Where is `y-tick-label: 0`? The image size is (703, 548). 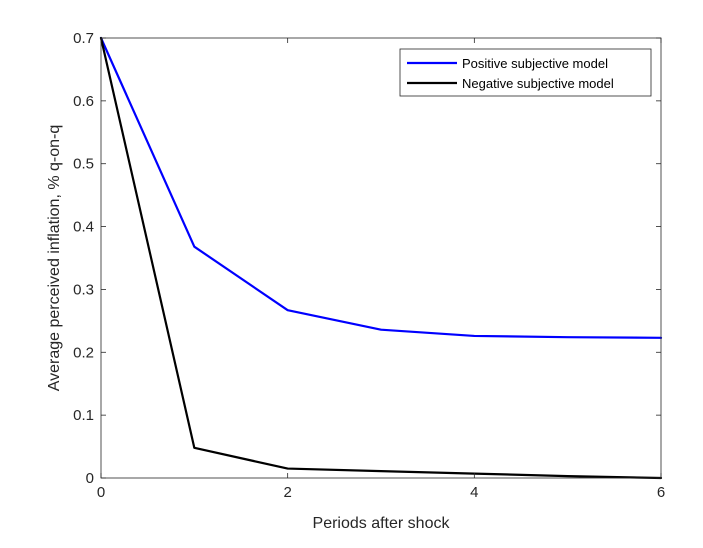 y-tick-label: 0 is located at coordinates (90, 478).